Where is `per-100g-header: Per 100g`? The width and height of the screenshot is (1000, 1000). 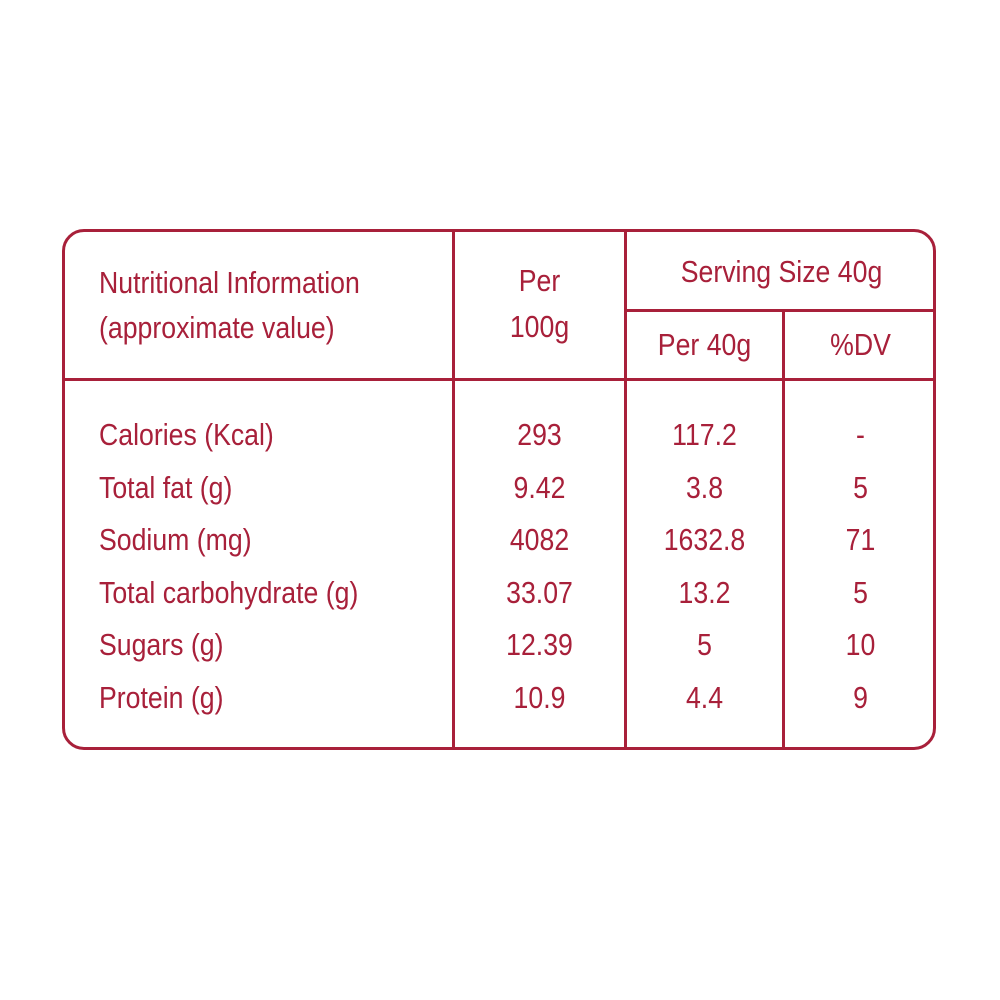
per-100g-header: Per 100g is located at coordinates (539, 304).